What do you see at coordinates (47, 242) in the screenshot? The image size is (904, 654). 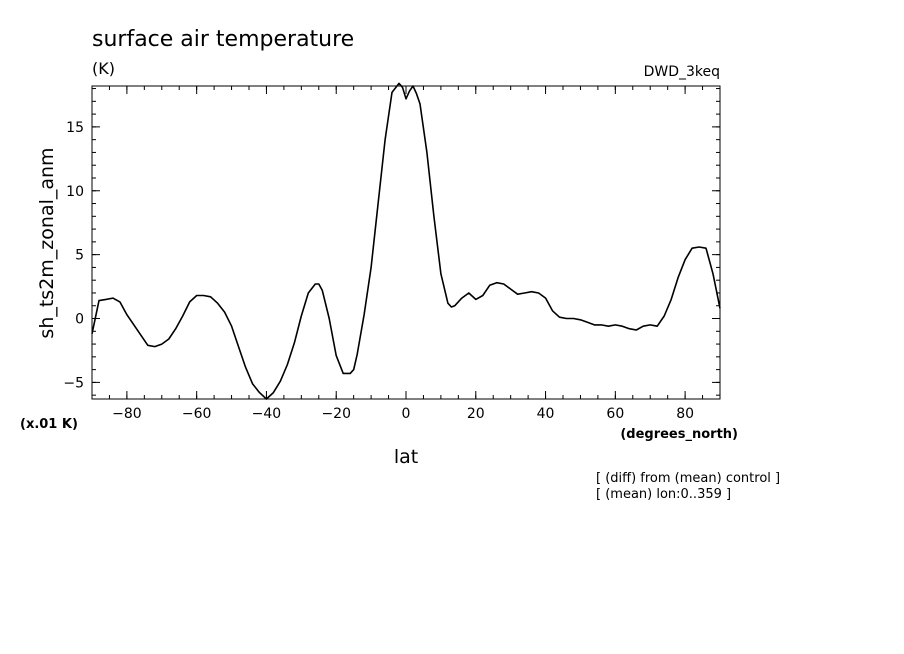 I see `y-axis-label: sh_ts2m_zonal_anm` at bounding box center [47, 242].